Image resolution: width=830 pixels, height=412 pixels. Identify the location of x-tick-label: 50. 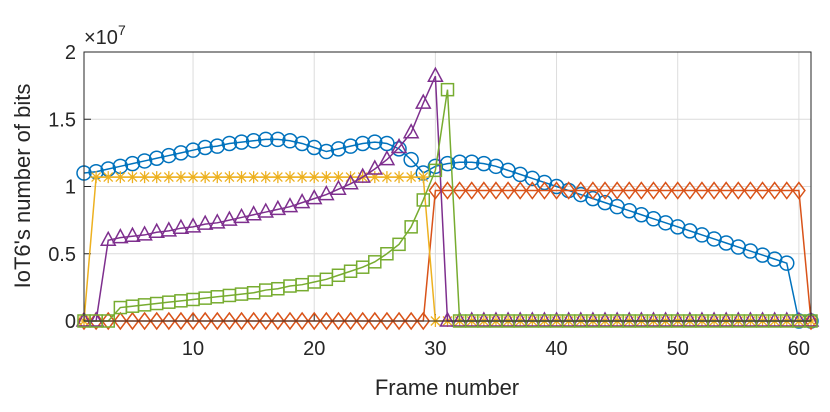
(678, 349).